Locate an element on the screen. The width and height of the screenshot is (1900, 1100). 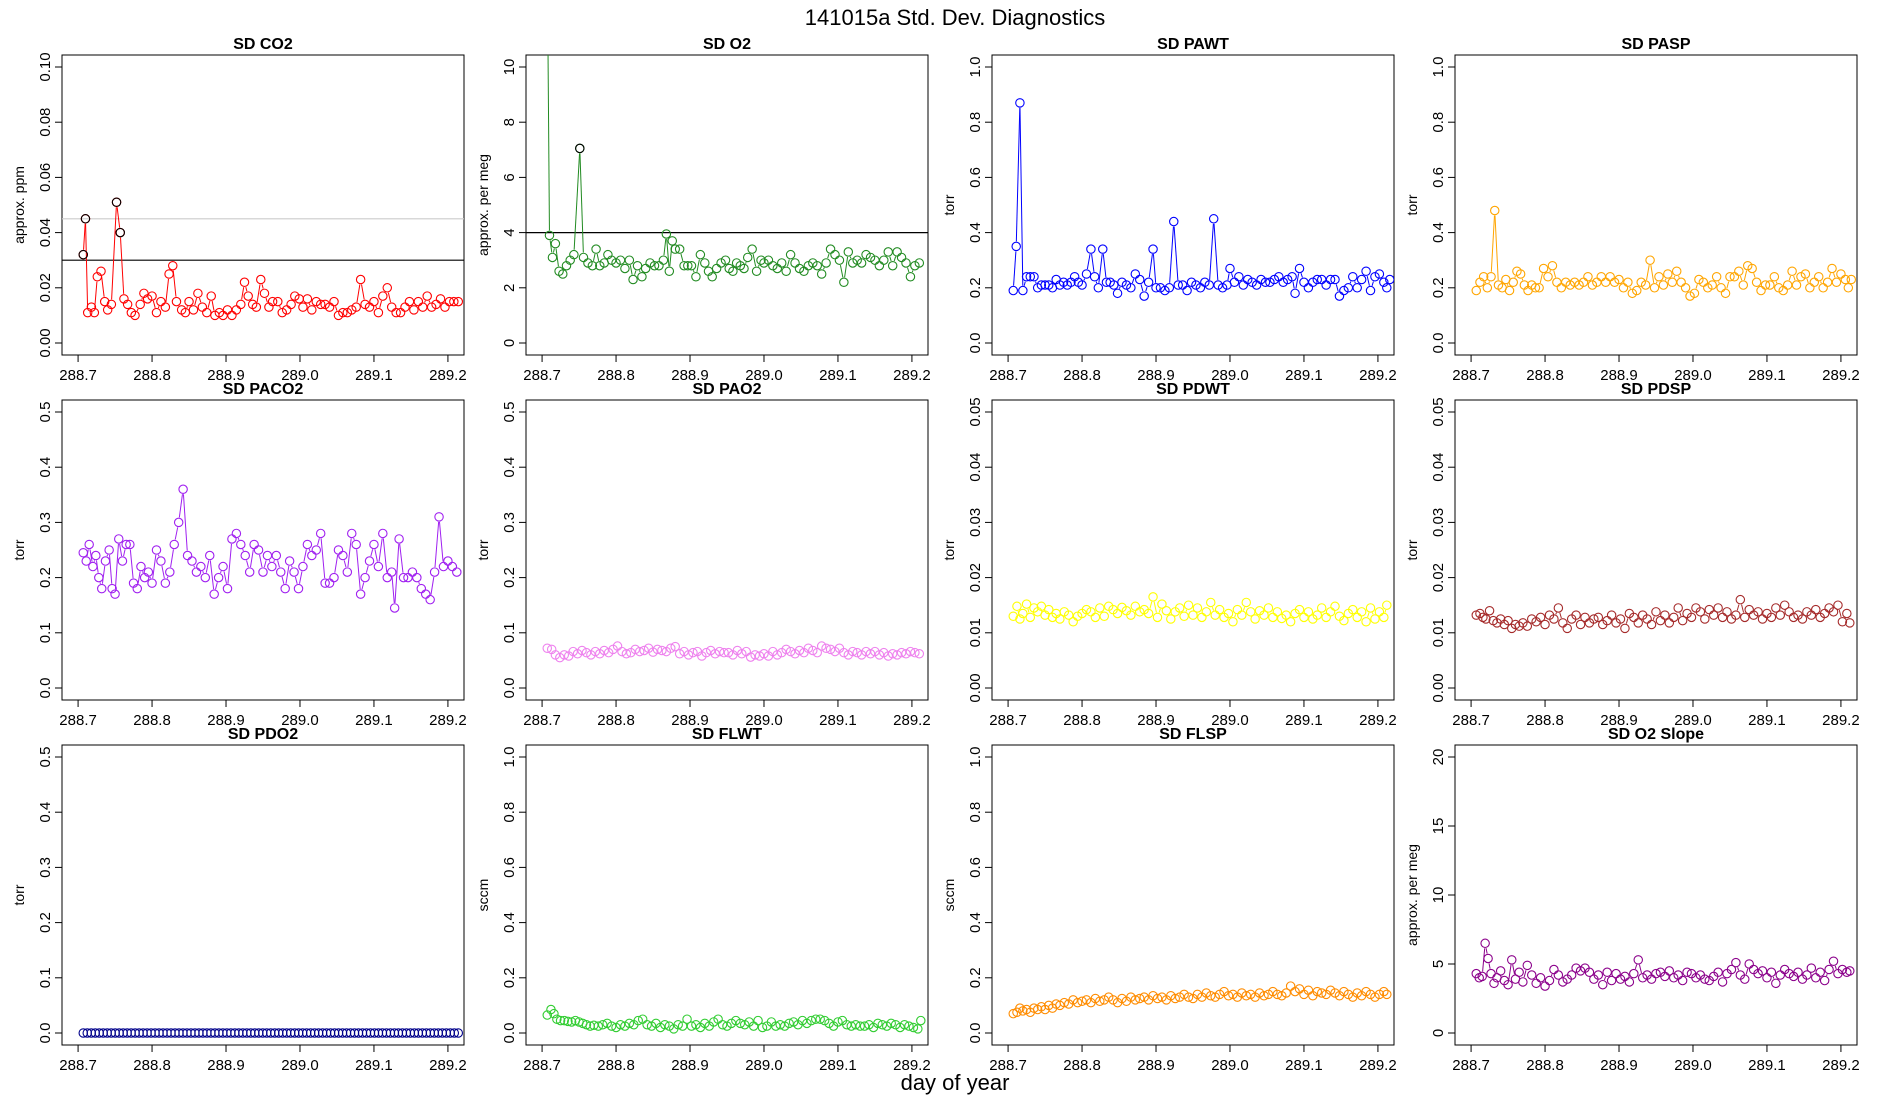
y-tick-label: 0.10 is located at coordinates (45, 66).